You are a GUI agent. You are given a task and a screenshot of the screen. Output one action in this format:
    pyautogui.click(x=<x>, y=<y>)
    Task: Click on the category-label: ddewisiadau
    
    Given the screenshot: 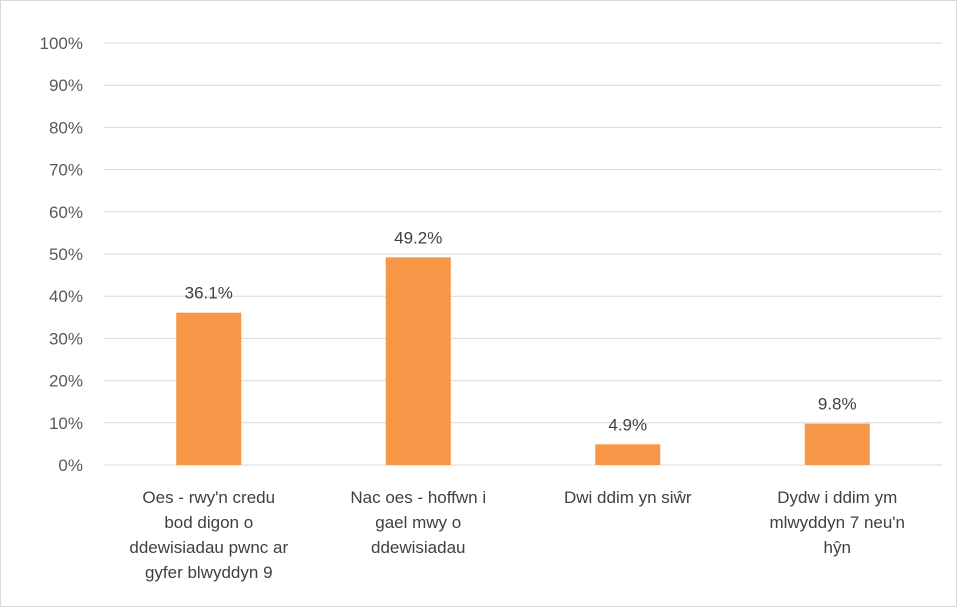 What is the action you would take?
    pyautogui.click(x=418, y=547)
    